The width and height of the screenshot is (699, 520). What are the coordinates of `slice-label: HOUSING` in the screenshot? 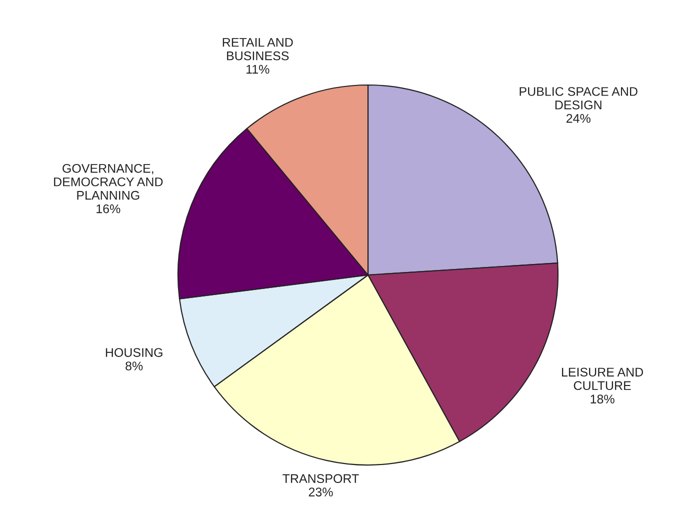 It's located at (134, 352).